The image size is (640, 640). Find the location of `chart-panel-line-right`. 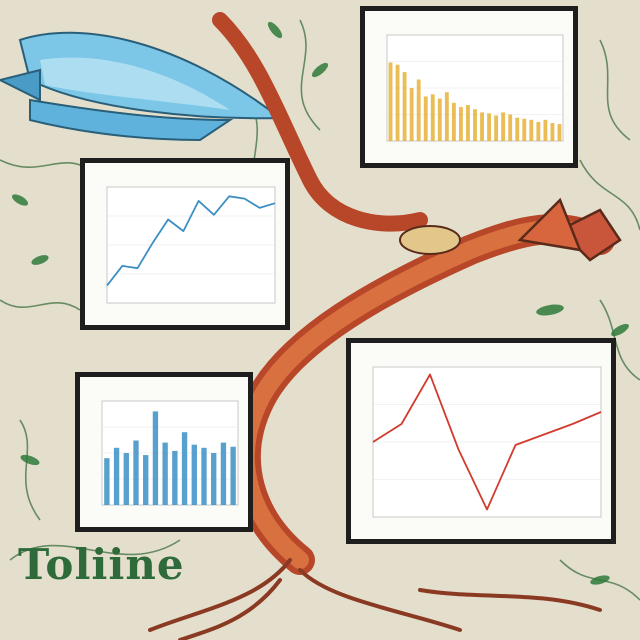

chart-panel-line-right is located at coordinates (481, 441).